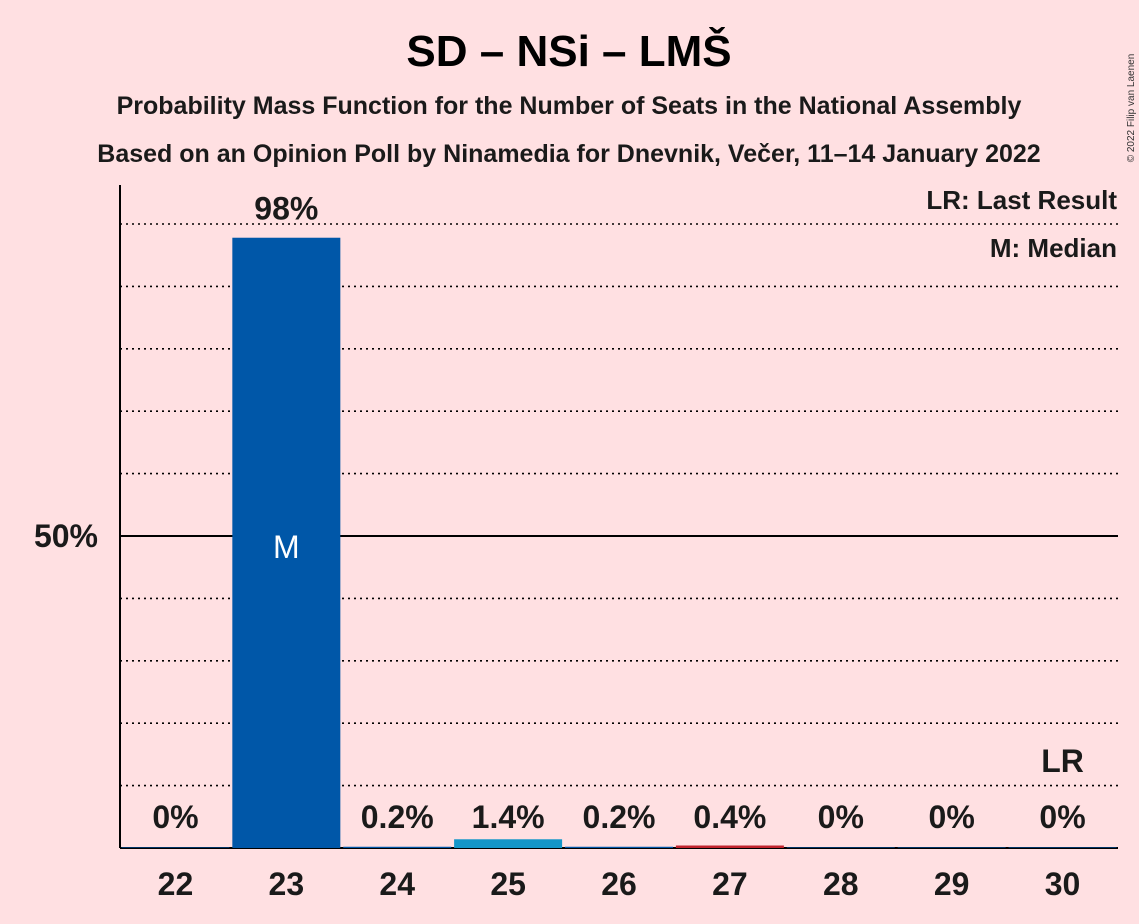 Image resolution: width=1139 pixels, height=924 pixels. Describe the element at coordinates (287, 884) in the screenshot. I see `x-tick-label-23: 23` at that location.